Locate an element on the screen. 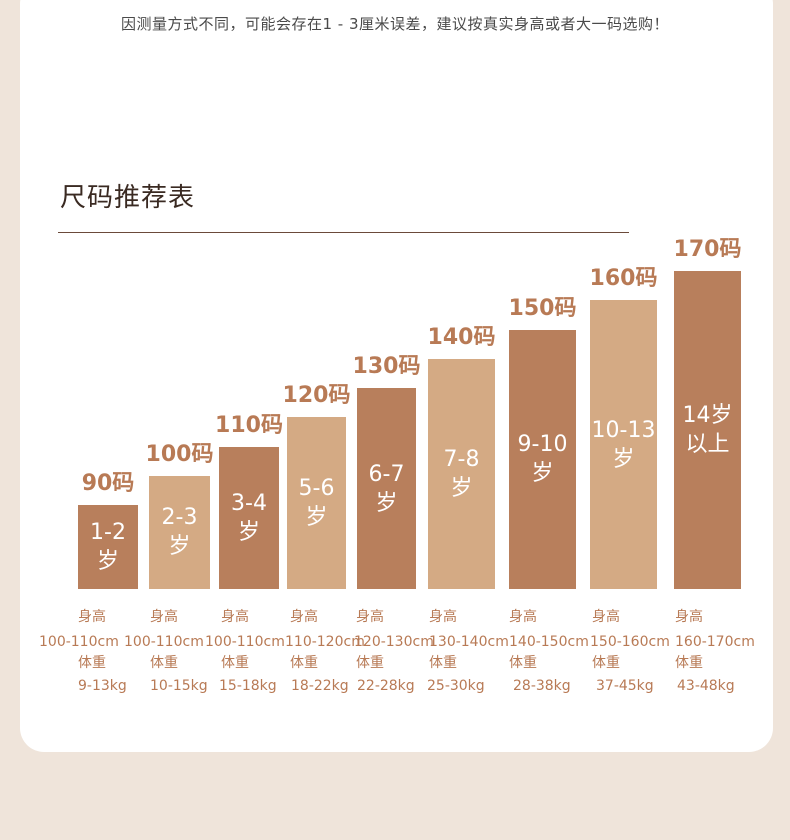 This screenshot has height=840, width=790. section-title: 尺码推荐表 is located at coordinates (128, 198).